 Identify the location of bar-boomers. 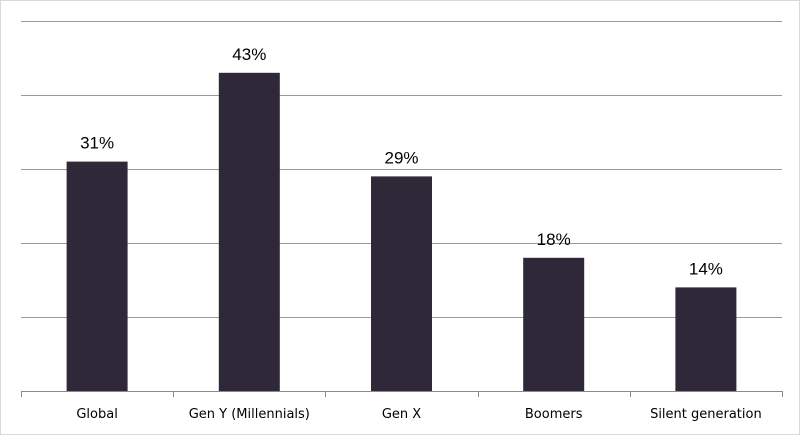
(554, 324).